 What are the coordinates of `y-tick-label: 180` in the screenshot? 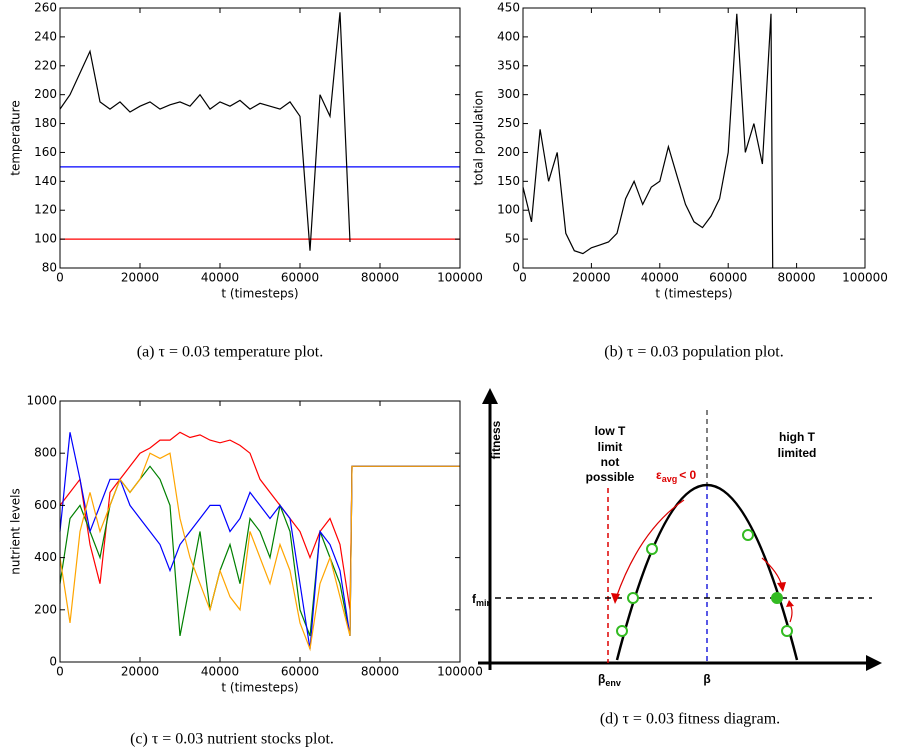 It's located at (45, 123).